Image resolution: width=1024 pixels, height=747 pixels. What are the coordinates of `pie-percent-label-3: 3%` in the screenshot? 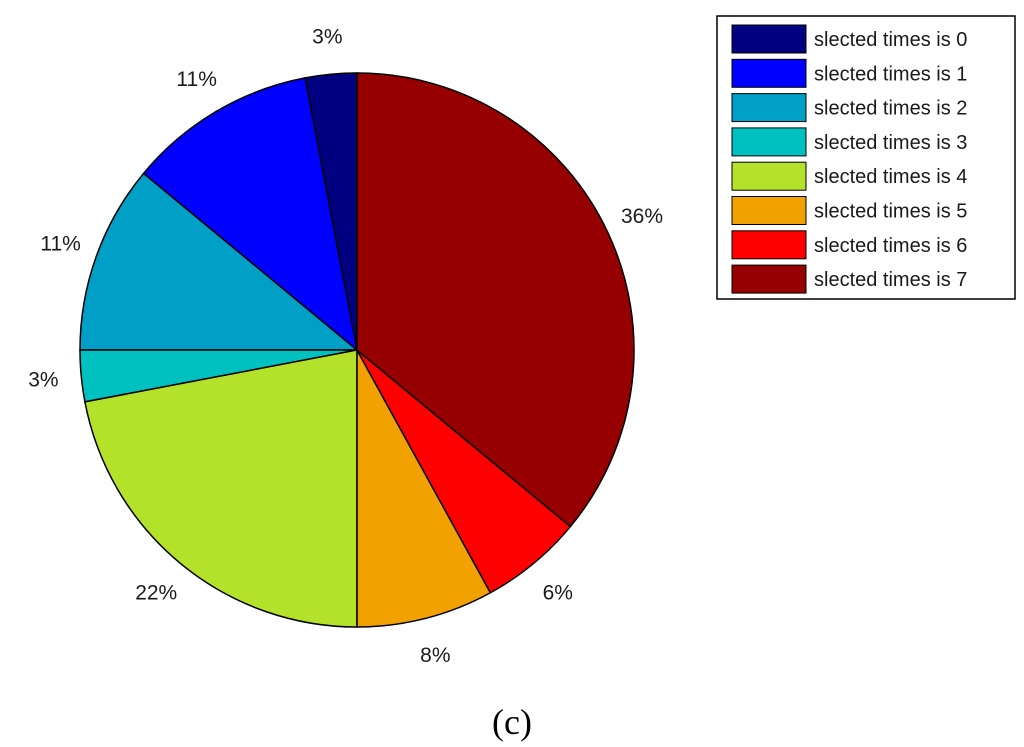 It's located at (43, 380).